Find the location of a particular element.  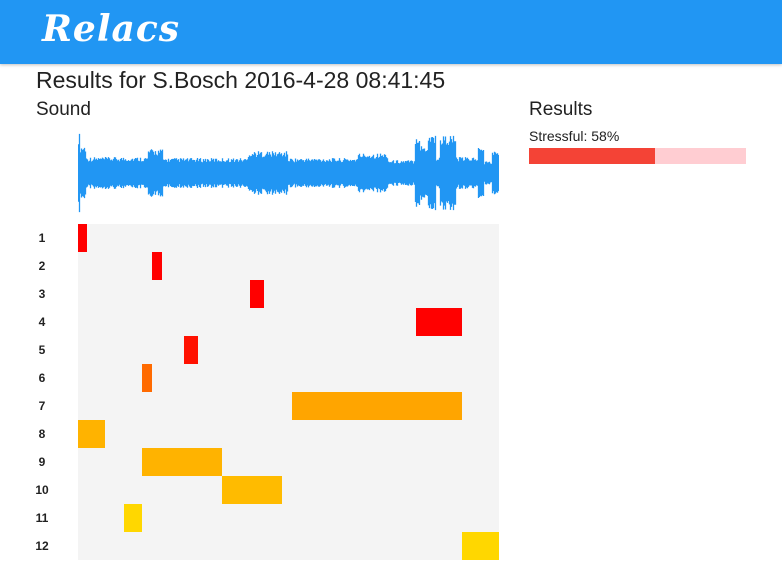

waveform-path is located at coordinates (288, 173).